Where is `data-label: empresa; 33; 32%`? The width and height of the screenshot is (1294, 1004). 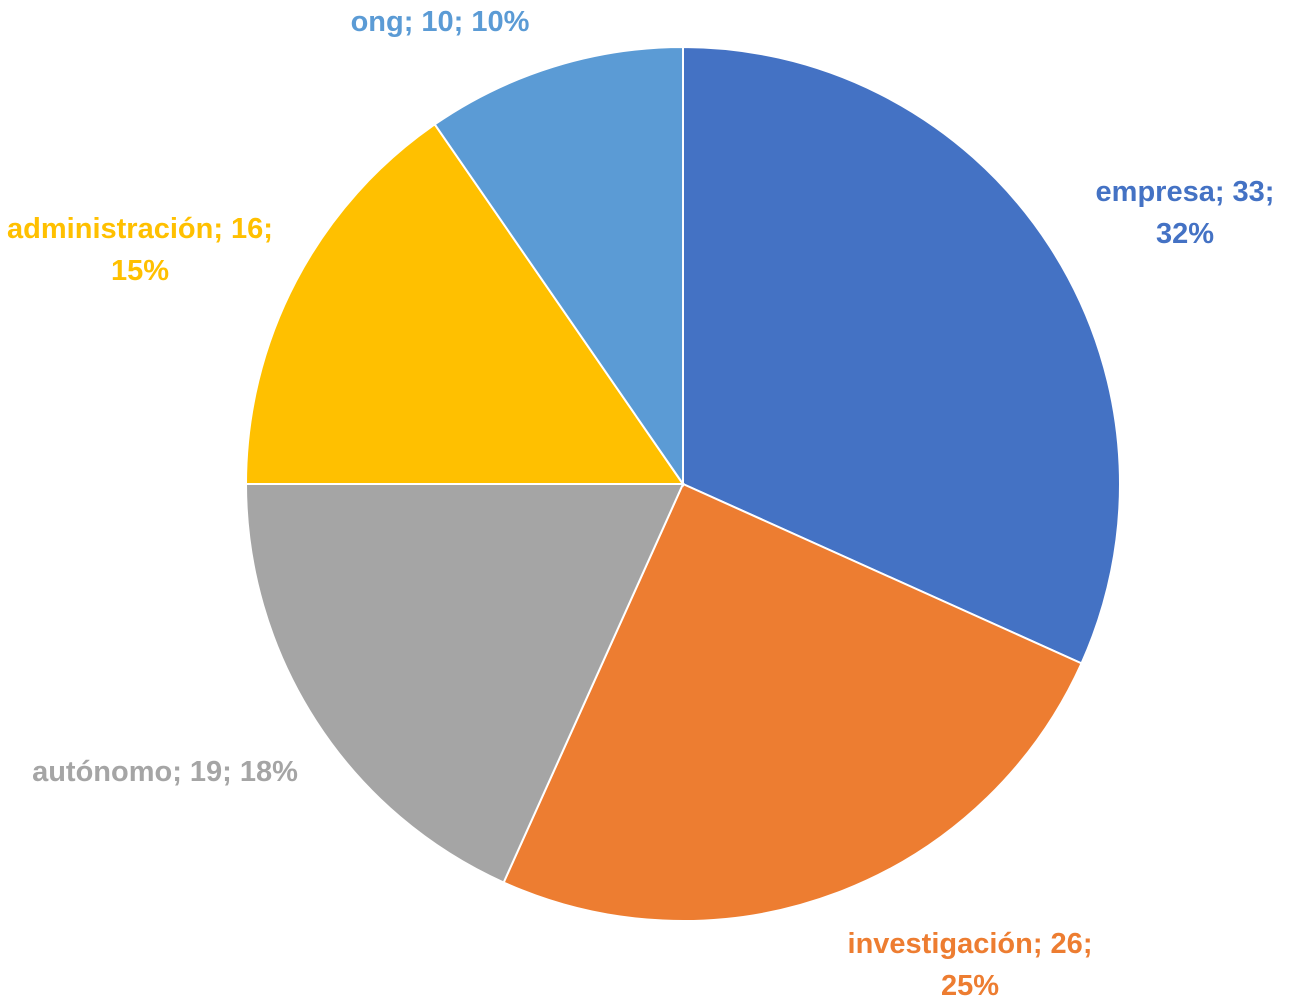 data-label: empresa; 33; 32% is located at coordinates (1185, 213).